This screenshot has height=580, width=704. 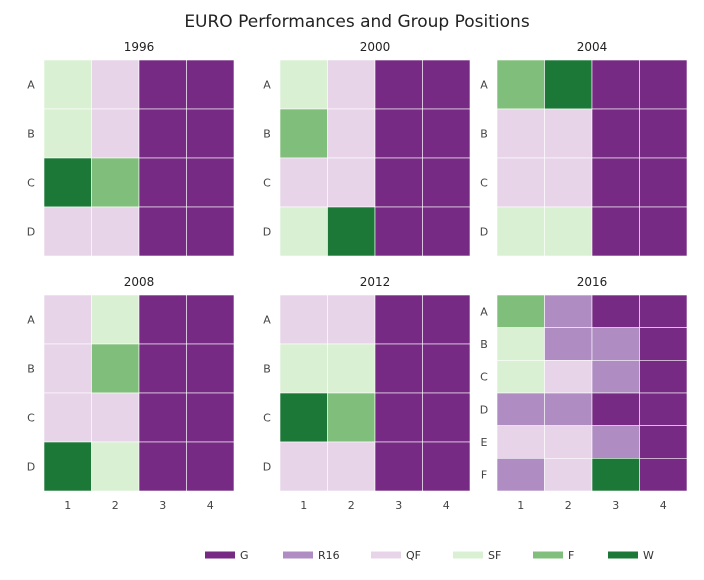 What do you see at coordinates (139, 47) in the screenshot?
I see `panel-title: 1996` at bounding box center [139, 47].